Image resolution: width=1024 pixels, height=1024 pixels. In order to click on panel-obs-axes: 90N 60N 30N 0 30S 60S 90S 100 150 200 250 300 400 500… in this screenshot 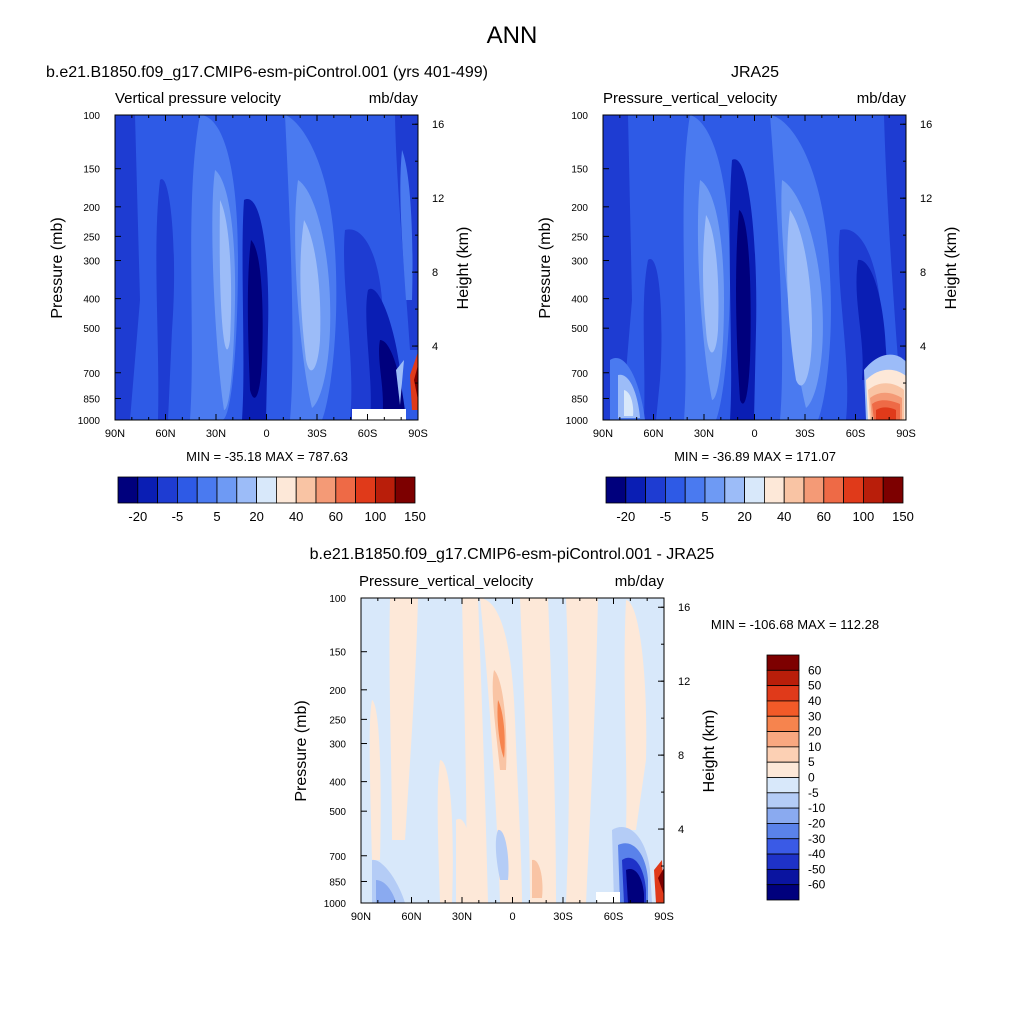, I will do `click(749, 275)`.